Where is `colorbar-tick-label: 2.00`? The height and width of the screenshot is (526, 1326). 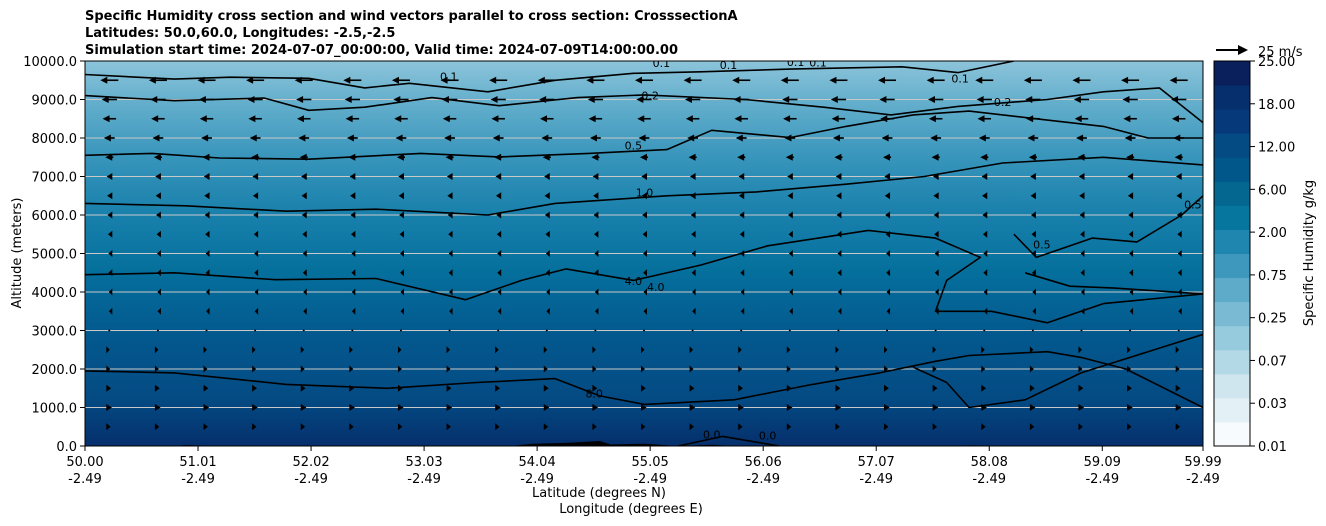 colorbar-tick-label: 2.00 is located at coordinates (1272, 233).